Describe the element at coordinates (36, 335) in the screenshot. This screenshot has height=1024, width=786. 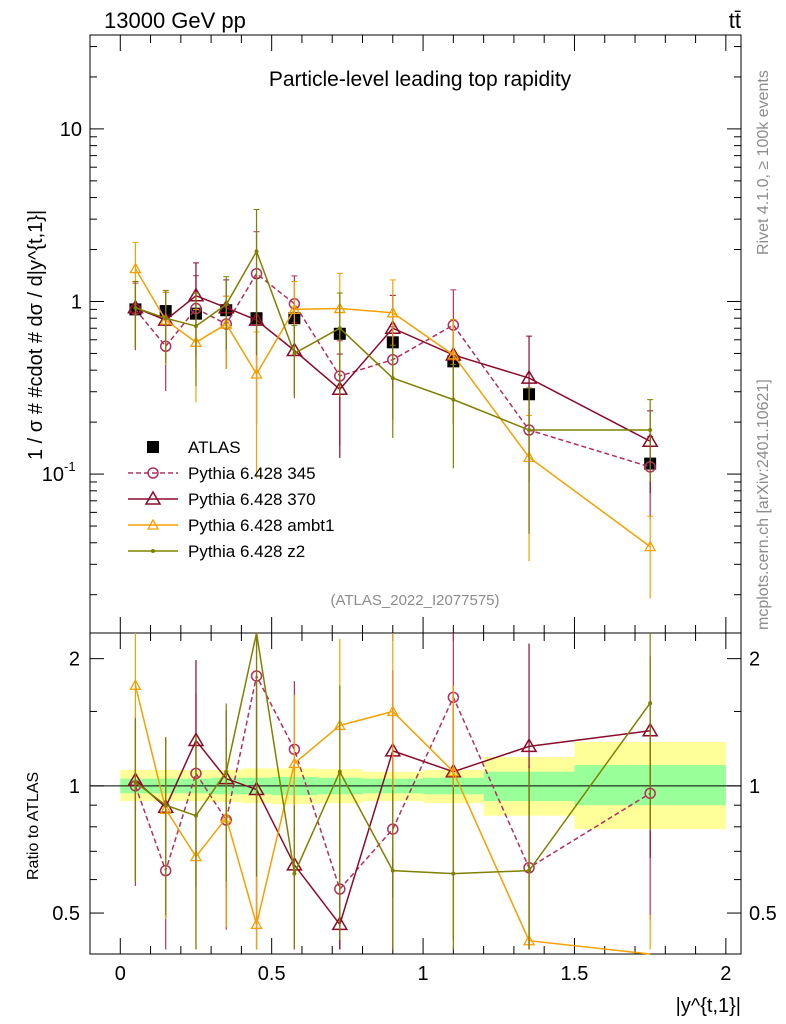
I see `y-axis-label: 1 / σ # #cdot # dσ / d|y^{t,1}|` at that location.